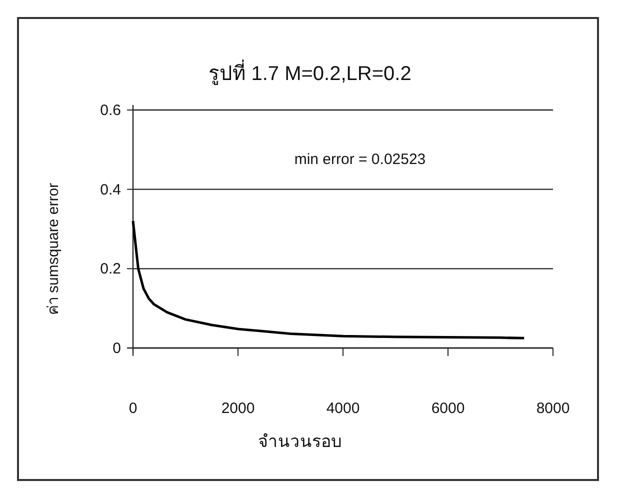 The width and height of the screenshot is (617, 501). Describe the element at coordinates (116, 348) in the screenshot. I see `y-tick-label: 0` at that location.